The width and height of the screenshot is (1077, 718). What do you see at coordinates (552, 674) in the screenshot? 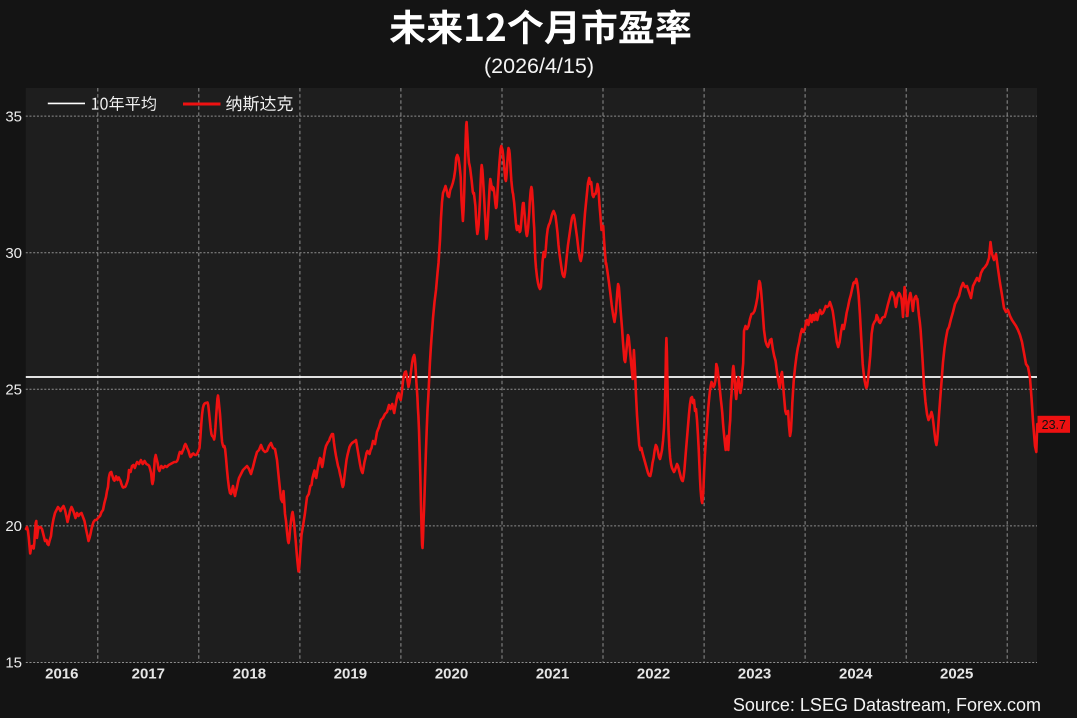
I see `svg-text: 2021` at bounding box center [552, 674].